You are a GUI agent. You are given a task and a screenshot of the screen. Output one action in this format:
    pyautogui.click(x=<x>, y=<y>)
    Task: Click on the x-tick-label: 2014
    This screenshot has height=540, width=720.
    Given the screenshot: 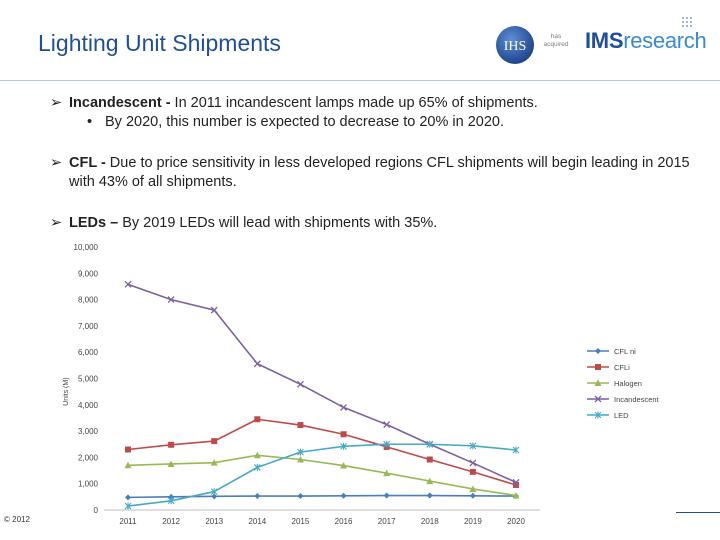 What is the action you would take?
    pyautogui.click(x=257, y=521)
    